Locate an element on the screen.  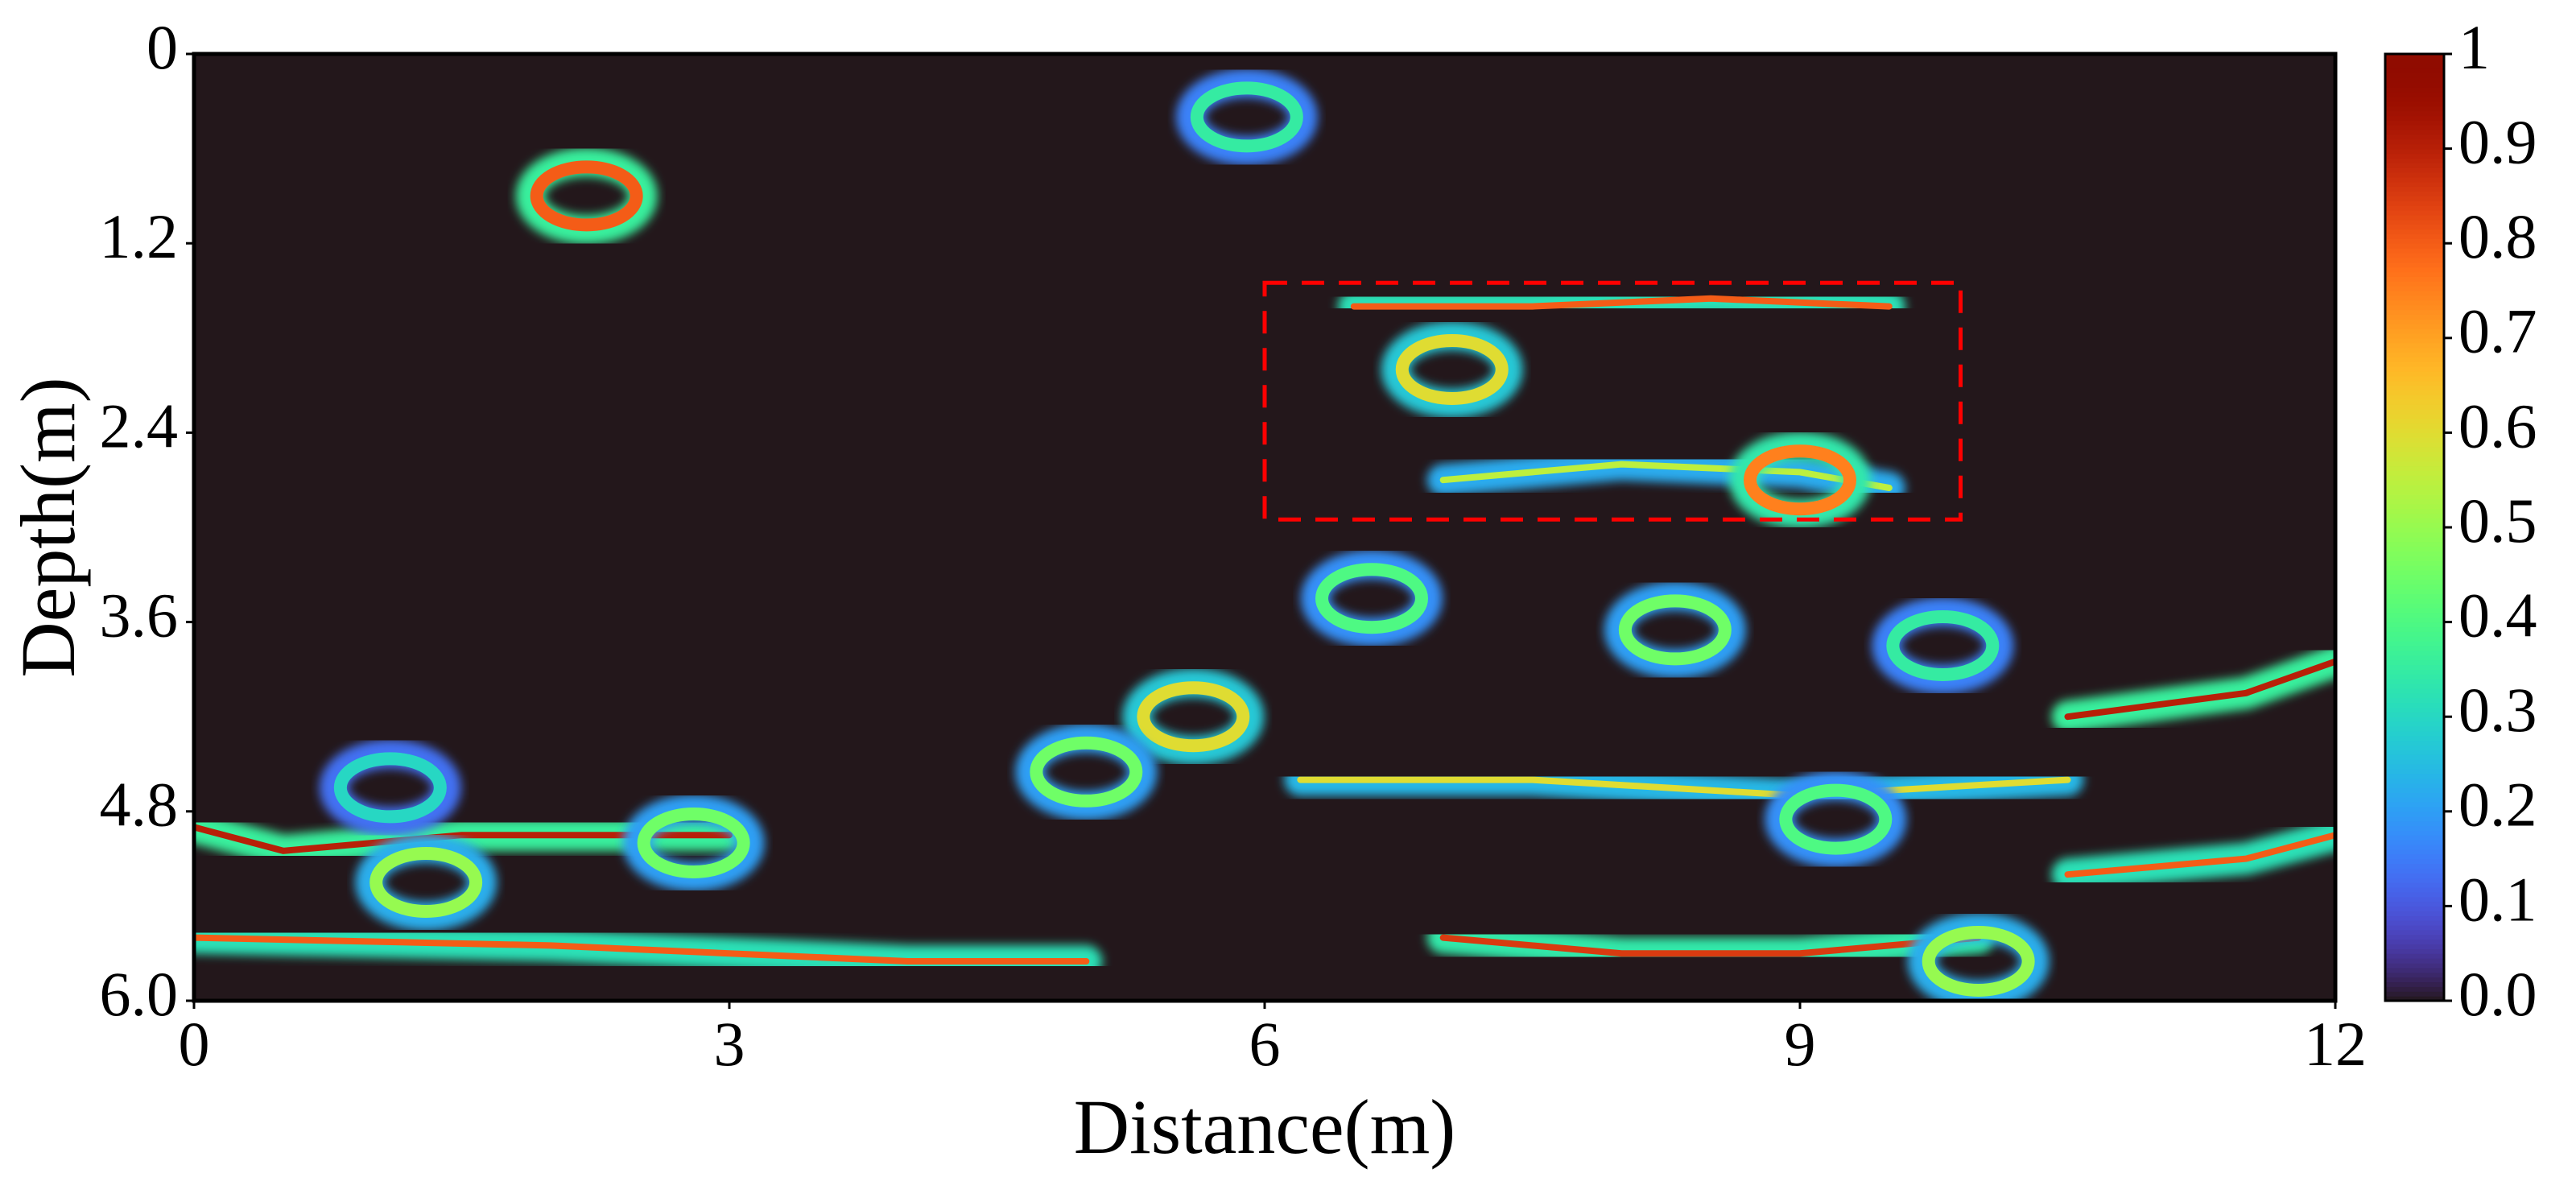
y-axis-label: Depth(m) is located at coordinates (48, 527).